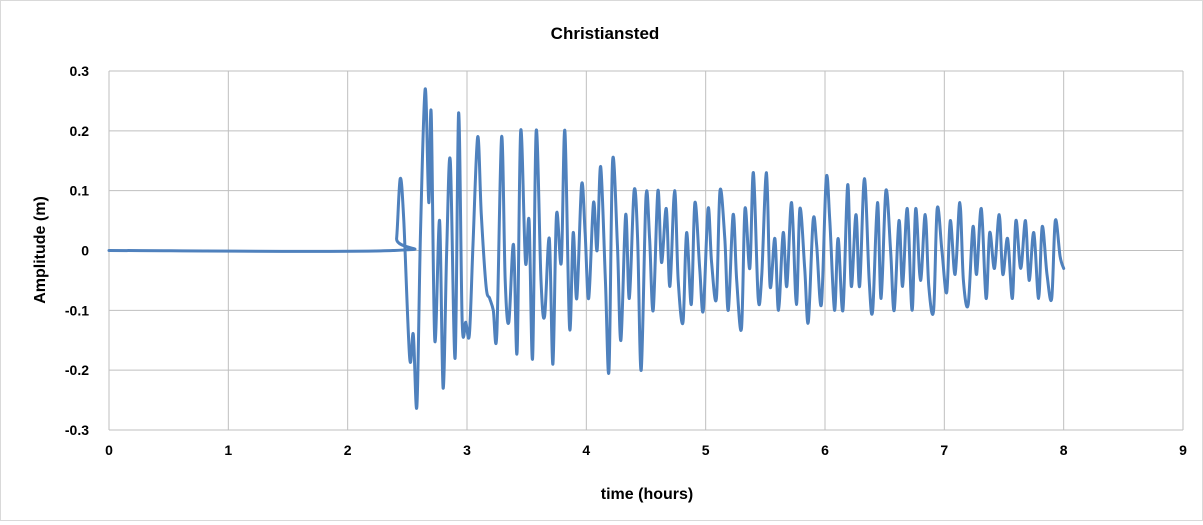 The height and width of the screenshot is (525, 1203). Describe the element at coordinates (80, 191) in the screenshot. I see `y-tick-label: 0.1` at that location.